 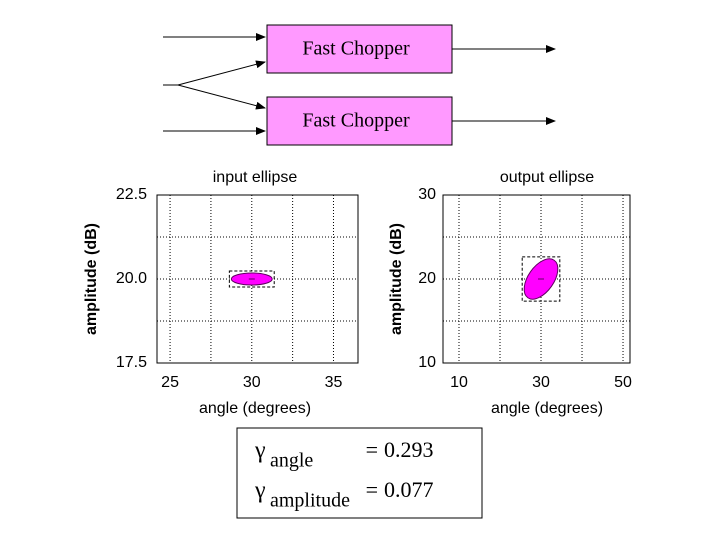 What do you see at coordinates (459, 382) in the screenshot?
I see `x-tick-label: 10` at bounding box center [459, 382].